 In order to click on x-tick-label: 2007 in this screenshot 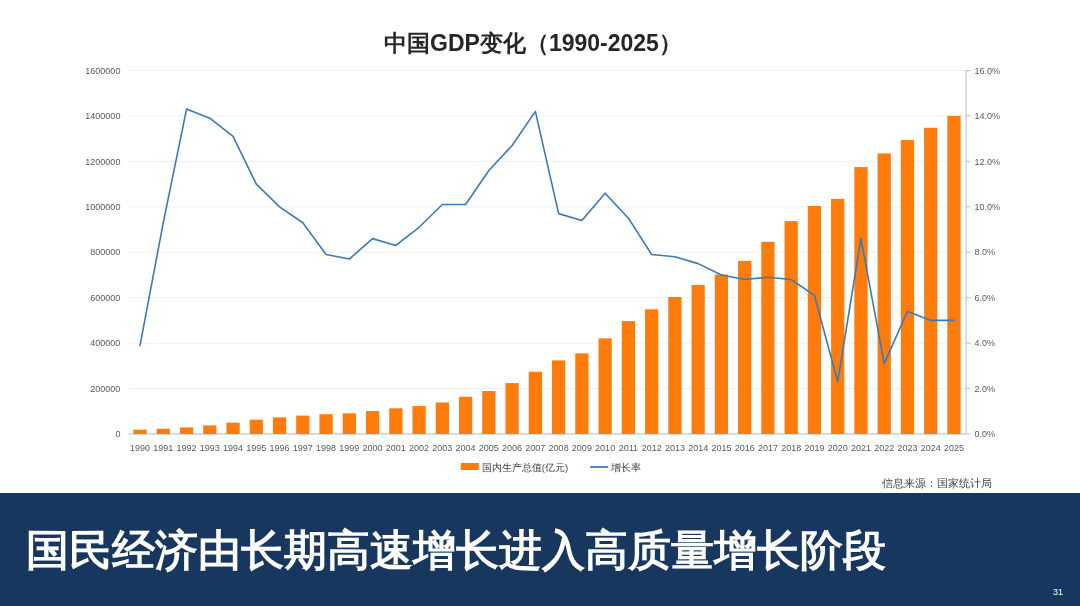, I will do `click(535, 448)`.